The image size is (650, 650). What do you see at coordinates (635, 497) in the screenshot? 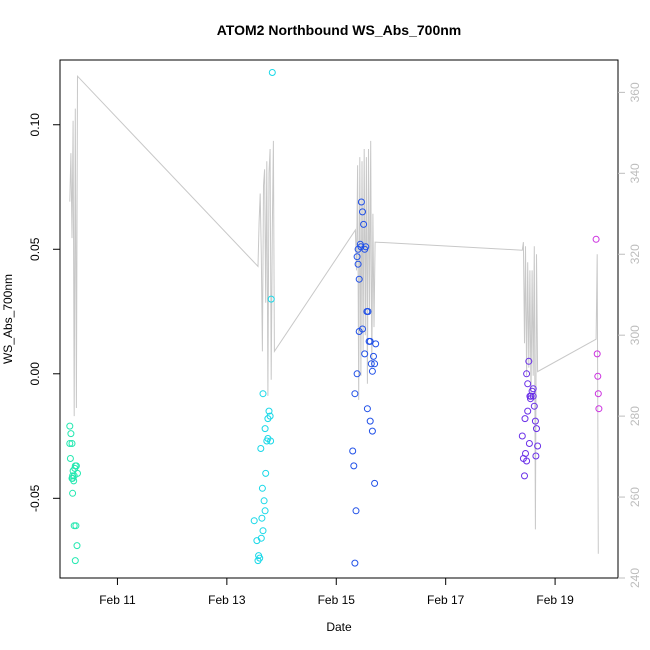
I see `right-tick-label: 260` at bounding box center [635, 497].